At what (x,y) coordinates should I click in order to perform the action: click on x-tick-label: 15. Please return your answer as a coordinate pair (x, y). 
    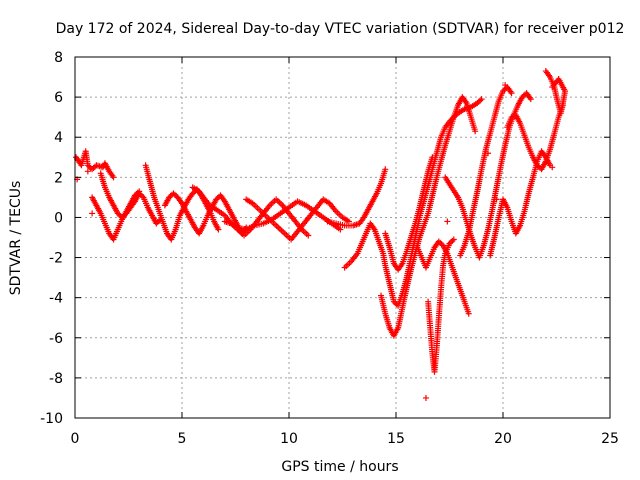
    Looking at the image, I should click on (396, 439).